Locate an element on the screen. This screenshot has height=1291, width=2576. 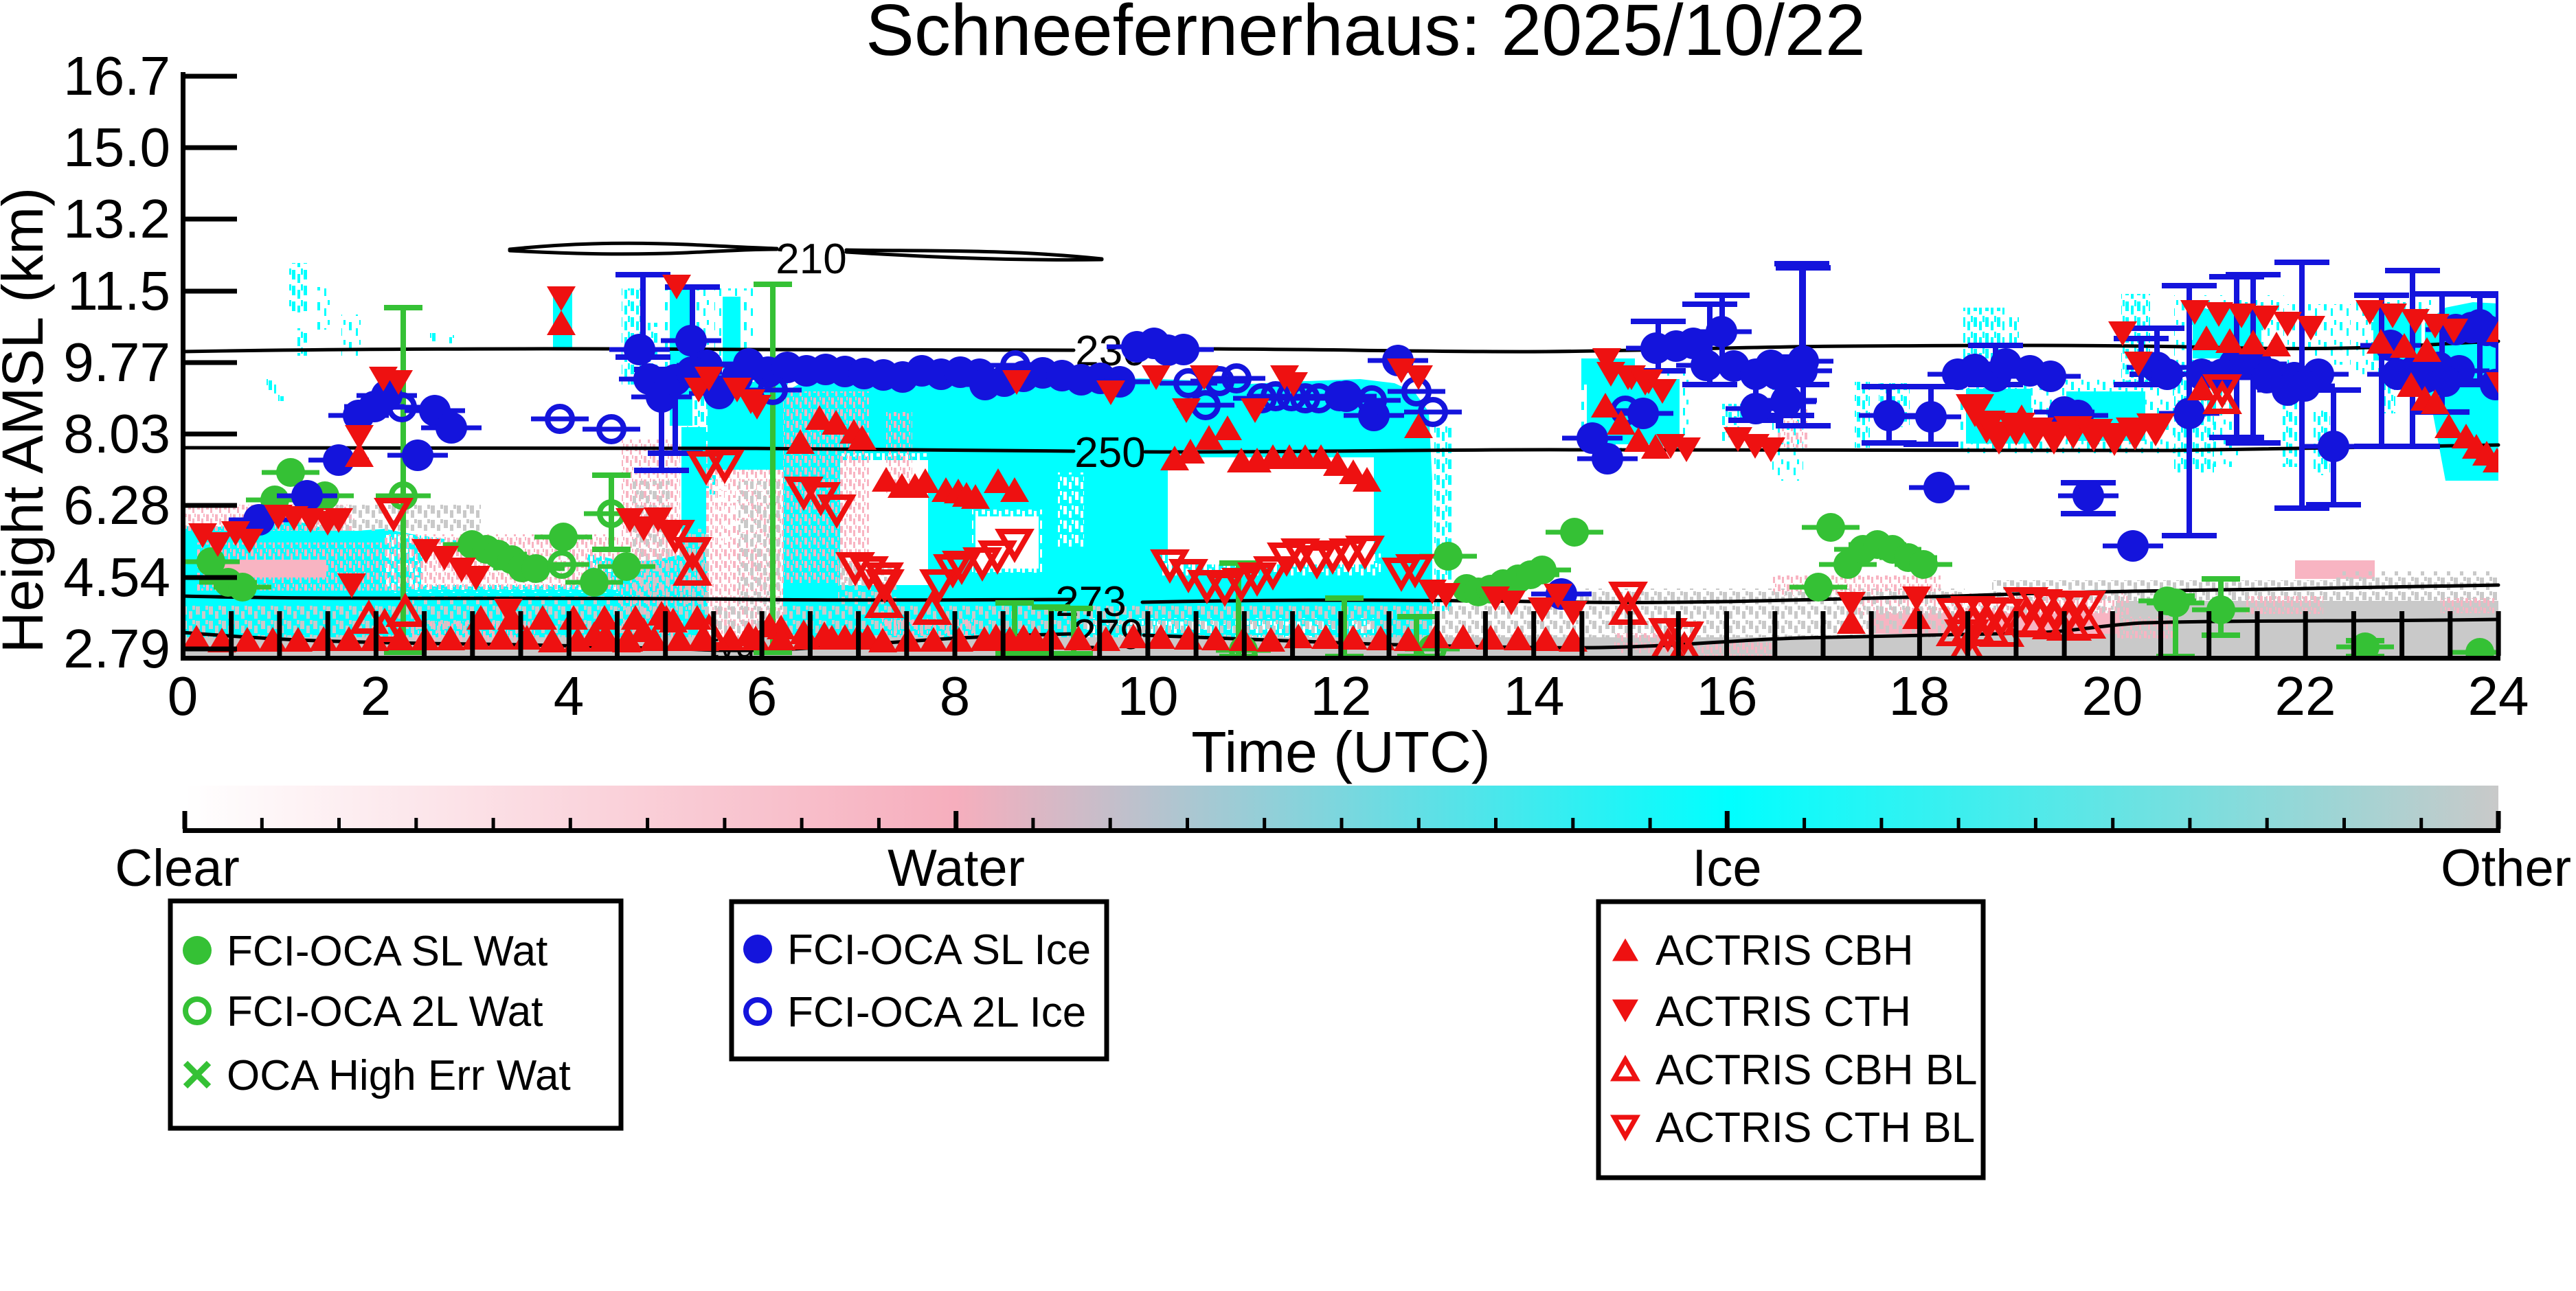
svg-text: 8.03 is located at coordinates (116, 433).